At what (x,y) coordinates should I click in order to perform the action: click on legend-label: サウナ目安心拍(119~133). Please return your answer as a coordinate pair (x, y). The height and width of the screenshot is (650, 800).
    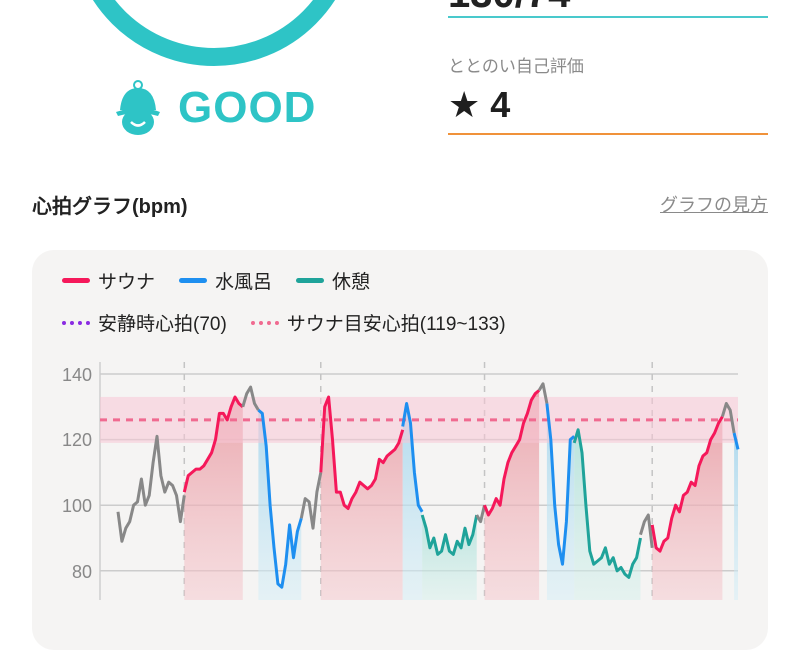
    Looking at the image, I should click on (396, 324).